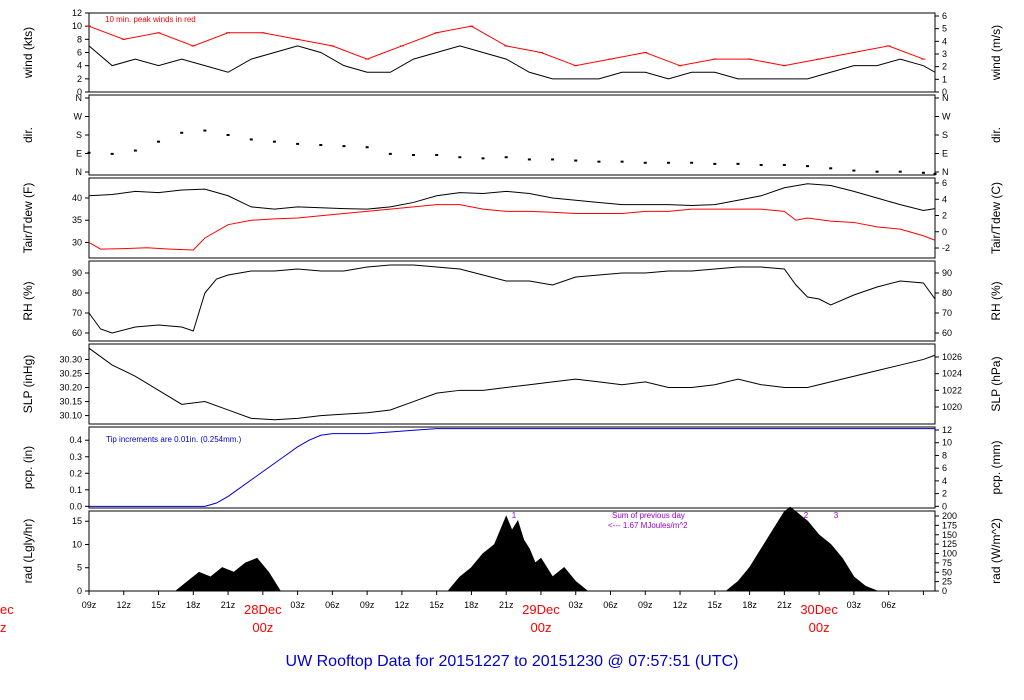 This screenshot has height=700, width=1024. Describe the element at coordinates (77, 198) in the screenshot. I see `y-tick-label: 40` at that location.